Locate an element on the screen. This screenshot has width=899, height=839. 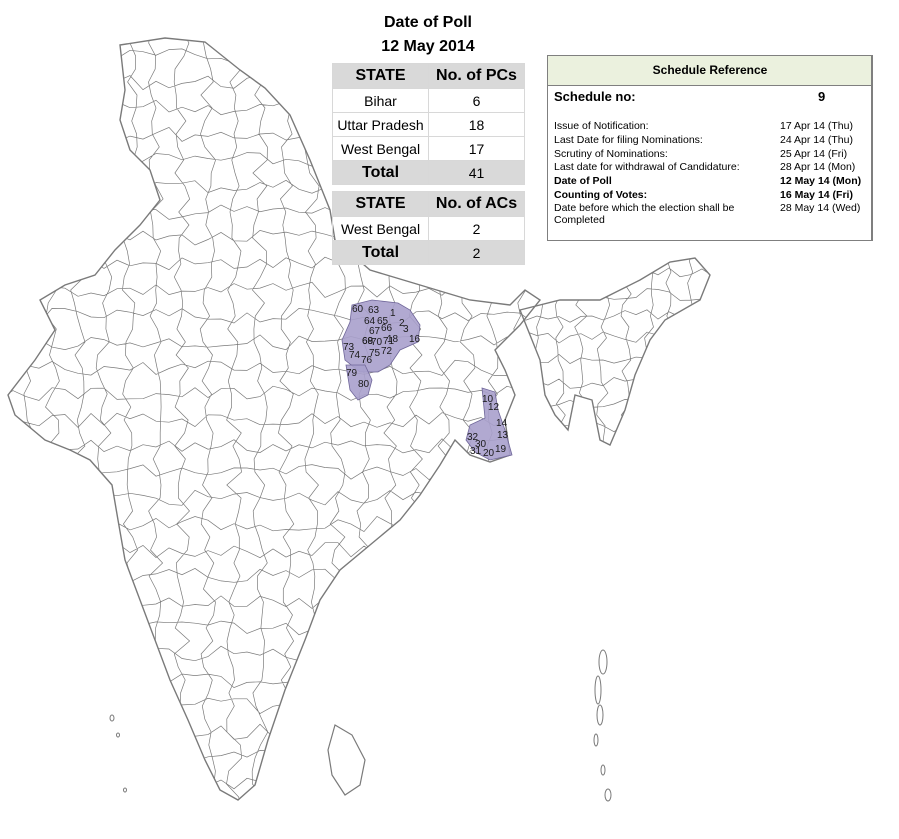
ac-table: STATE No. of ACs West Bengal 2 Total 2 is located at coordinates (428, 228).